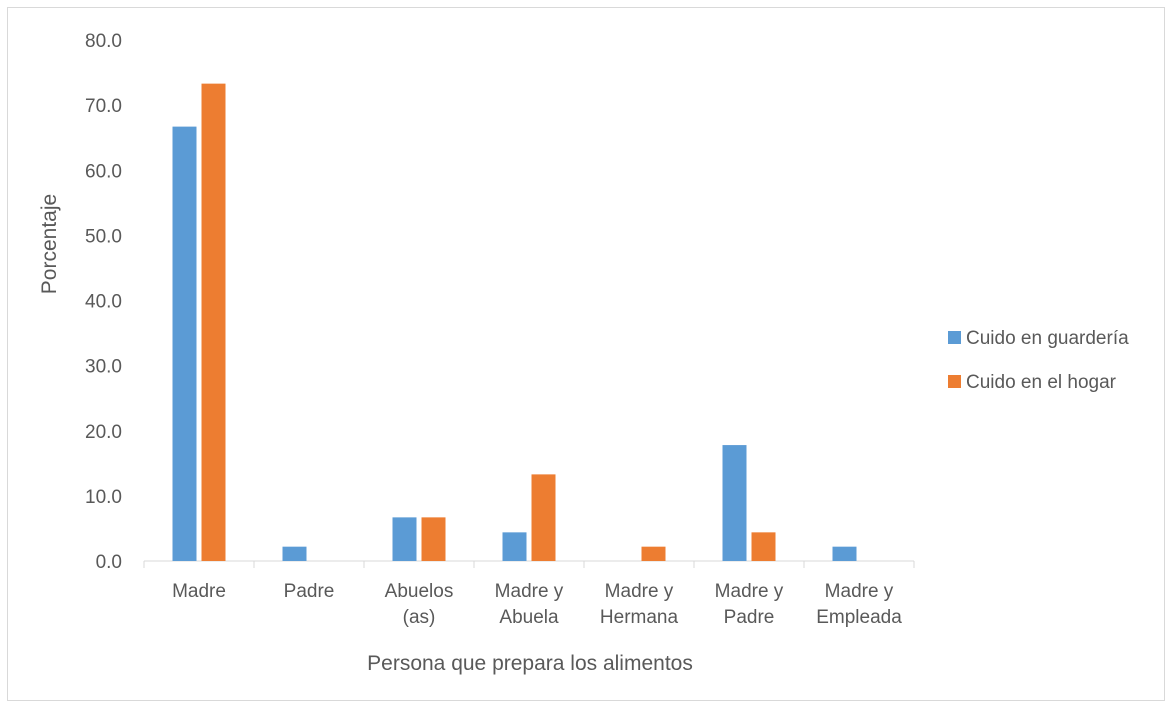 Image resolution: width=1172 pixels, height=702 pixels. I want to click on x-axis-label: Persona que prepara los alimentos, so click(530, 663).